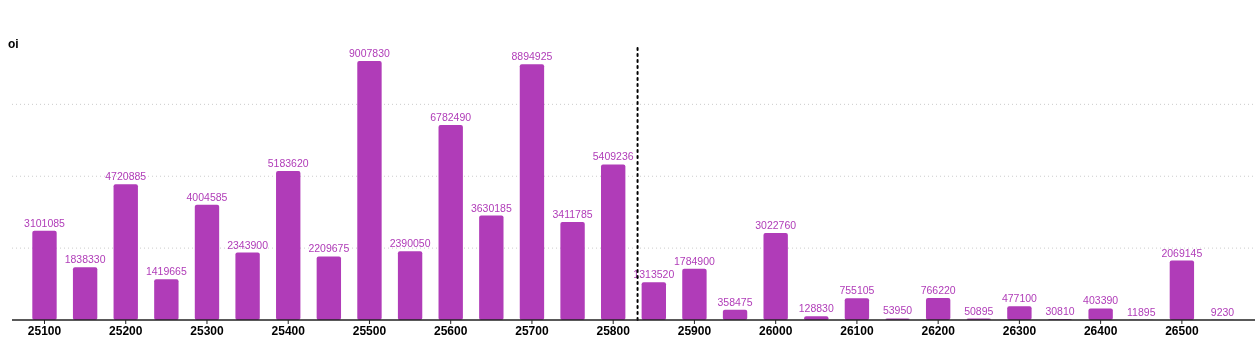  What do you see at coordinates (1182, 252) in the screenshot?
I see `data-label: 2069145` at bounding box center [1182, 252].